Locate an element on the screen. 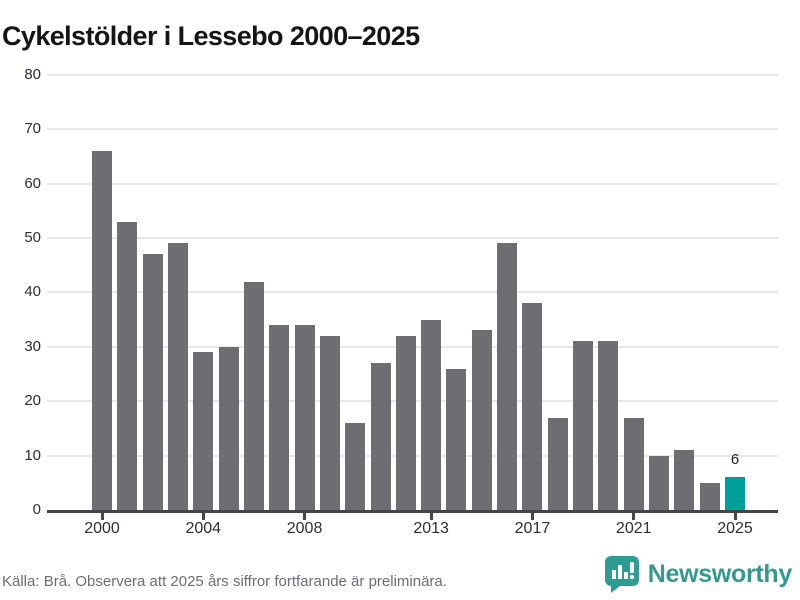  x-axis-label: 2008 is located at coordinates (304, 528).